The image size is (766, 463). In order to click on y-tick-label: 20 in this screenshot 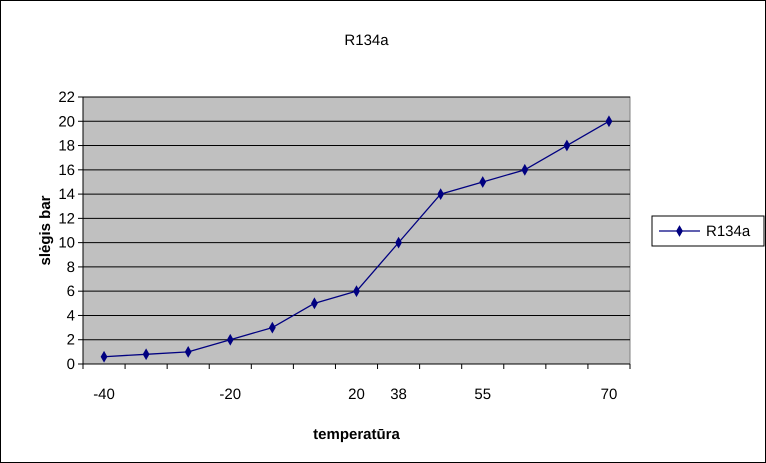, I will do `click(66, 121)`.